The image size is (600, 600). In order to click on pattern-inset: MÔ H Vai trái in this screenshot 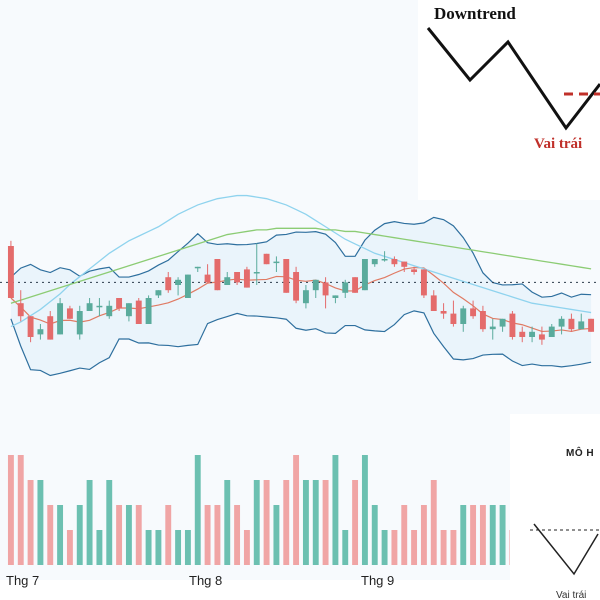, I will do `click(555, 507)`.